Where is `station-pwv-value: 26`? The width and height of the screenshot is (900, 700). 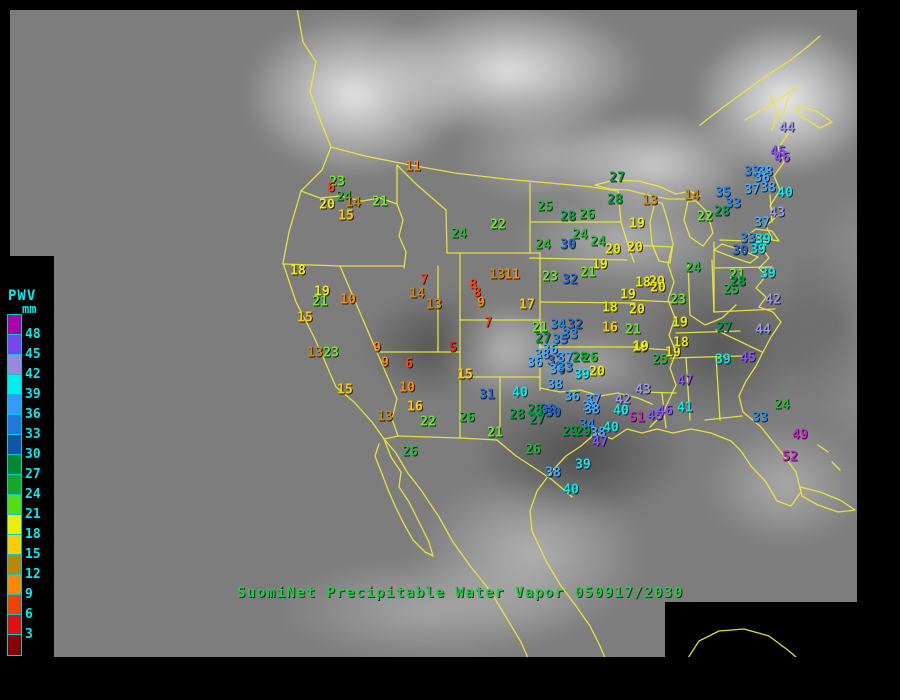
station-pwv-value: 26 is located at coordinates (590, 358).